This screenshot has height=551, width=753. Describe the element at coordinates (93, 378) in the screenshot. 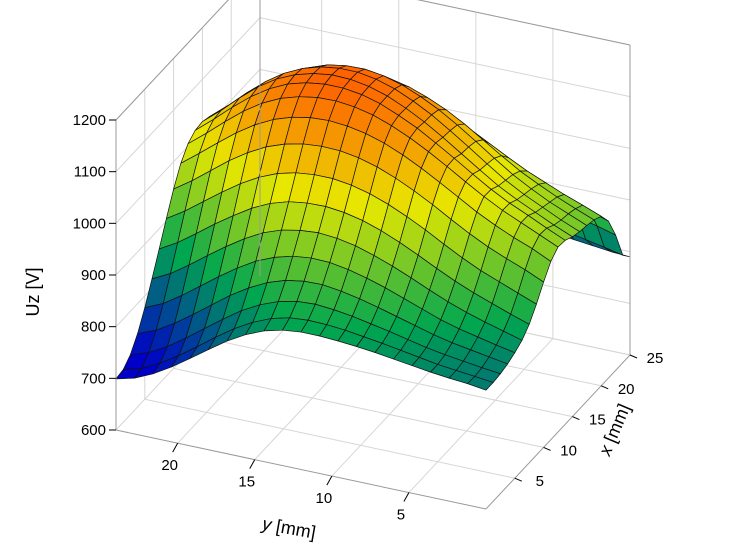

I see `z-tick-label: 700` at that location.